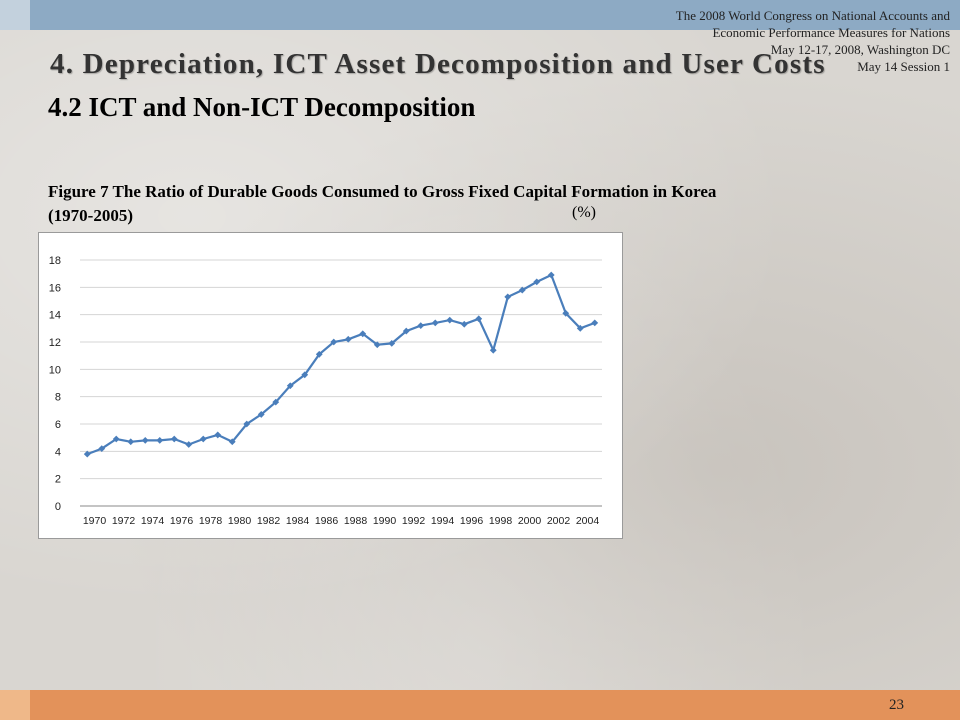 This screenshot has width=960, height=720. What do you see at coordinates (95, 521) in the screenshot?
I see `x-tick-label: 1970` at bounding box center [95, 521].